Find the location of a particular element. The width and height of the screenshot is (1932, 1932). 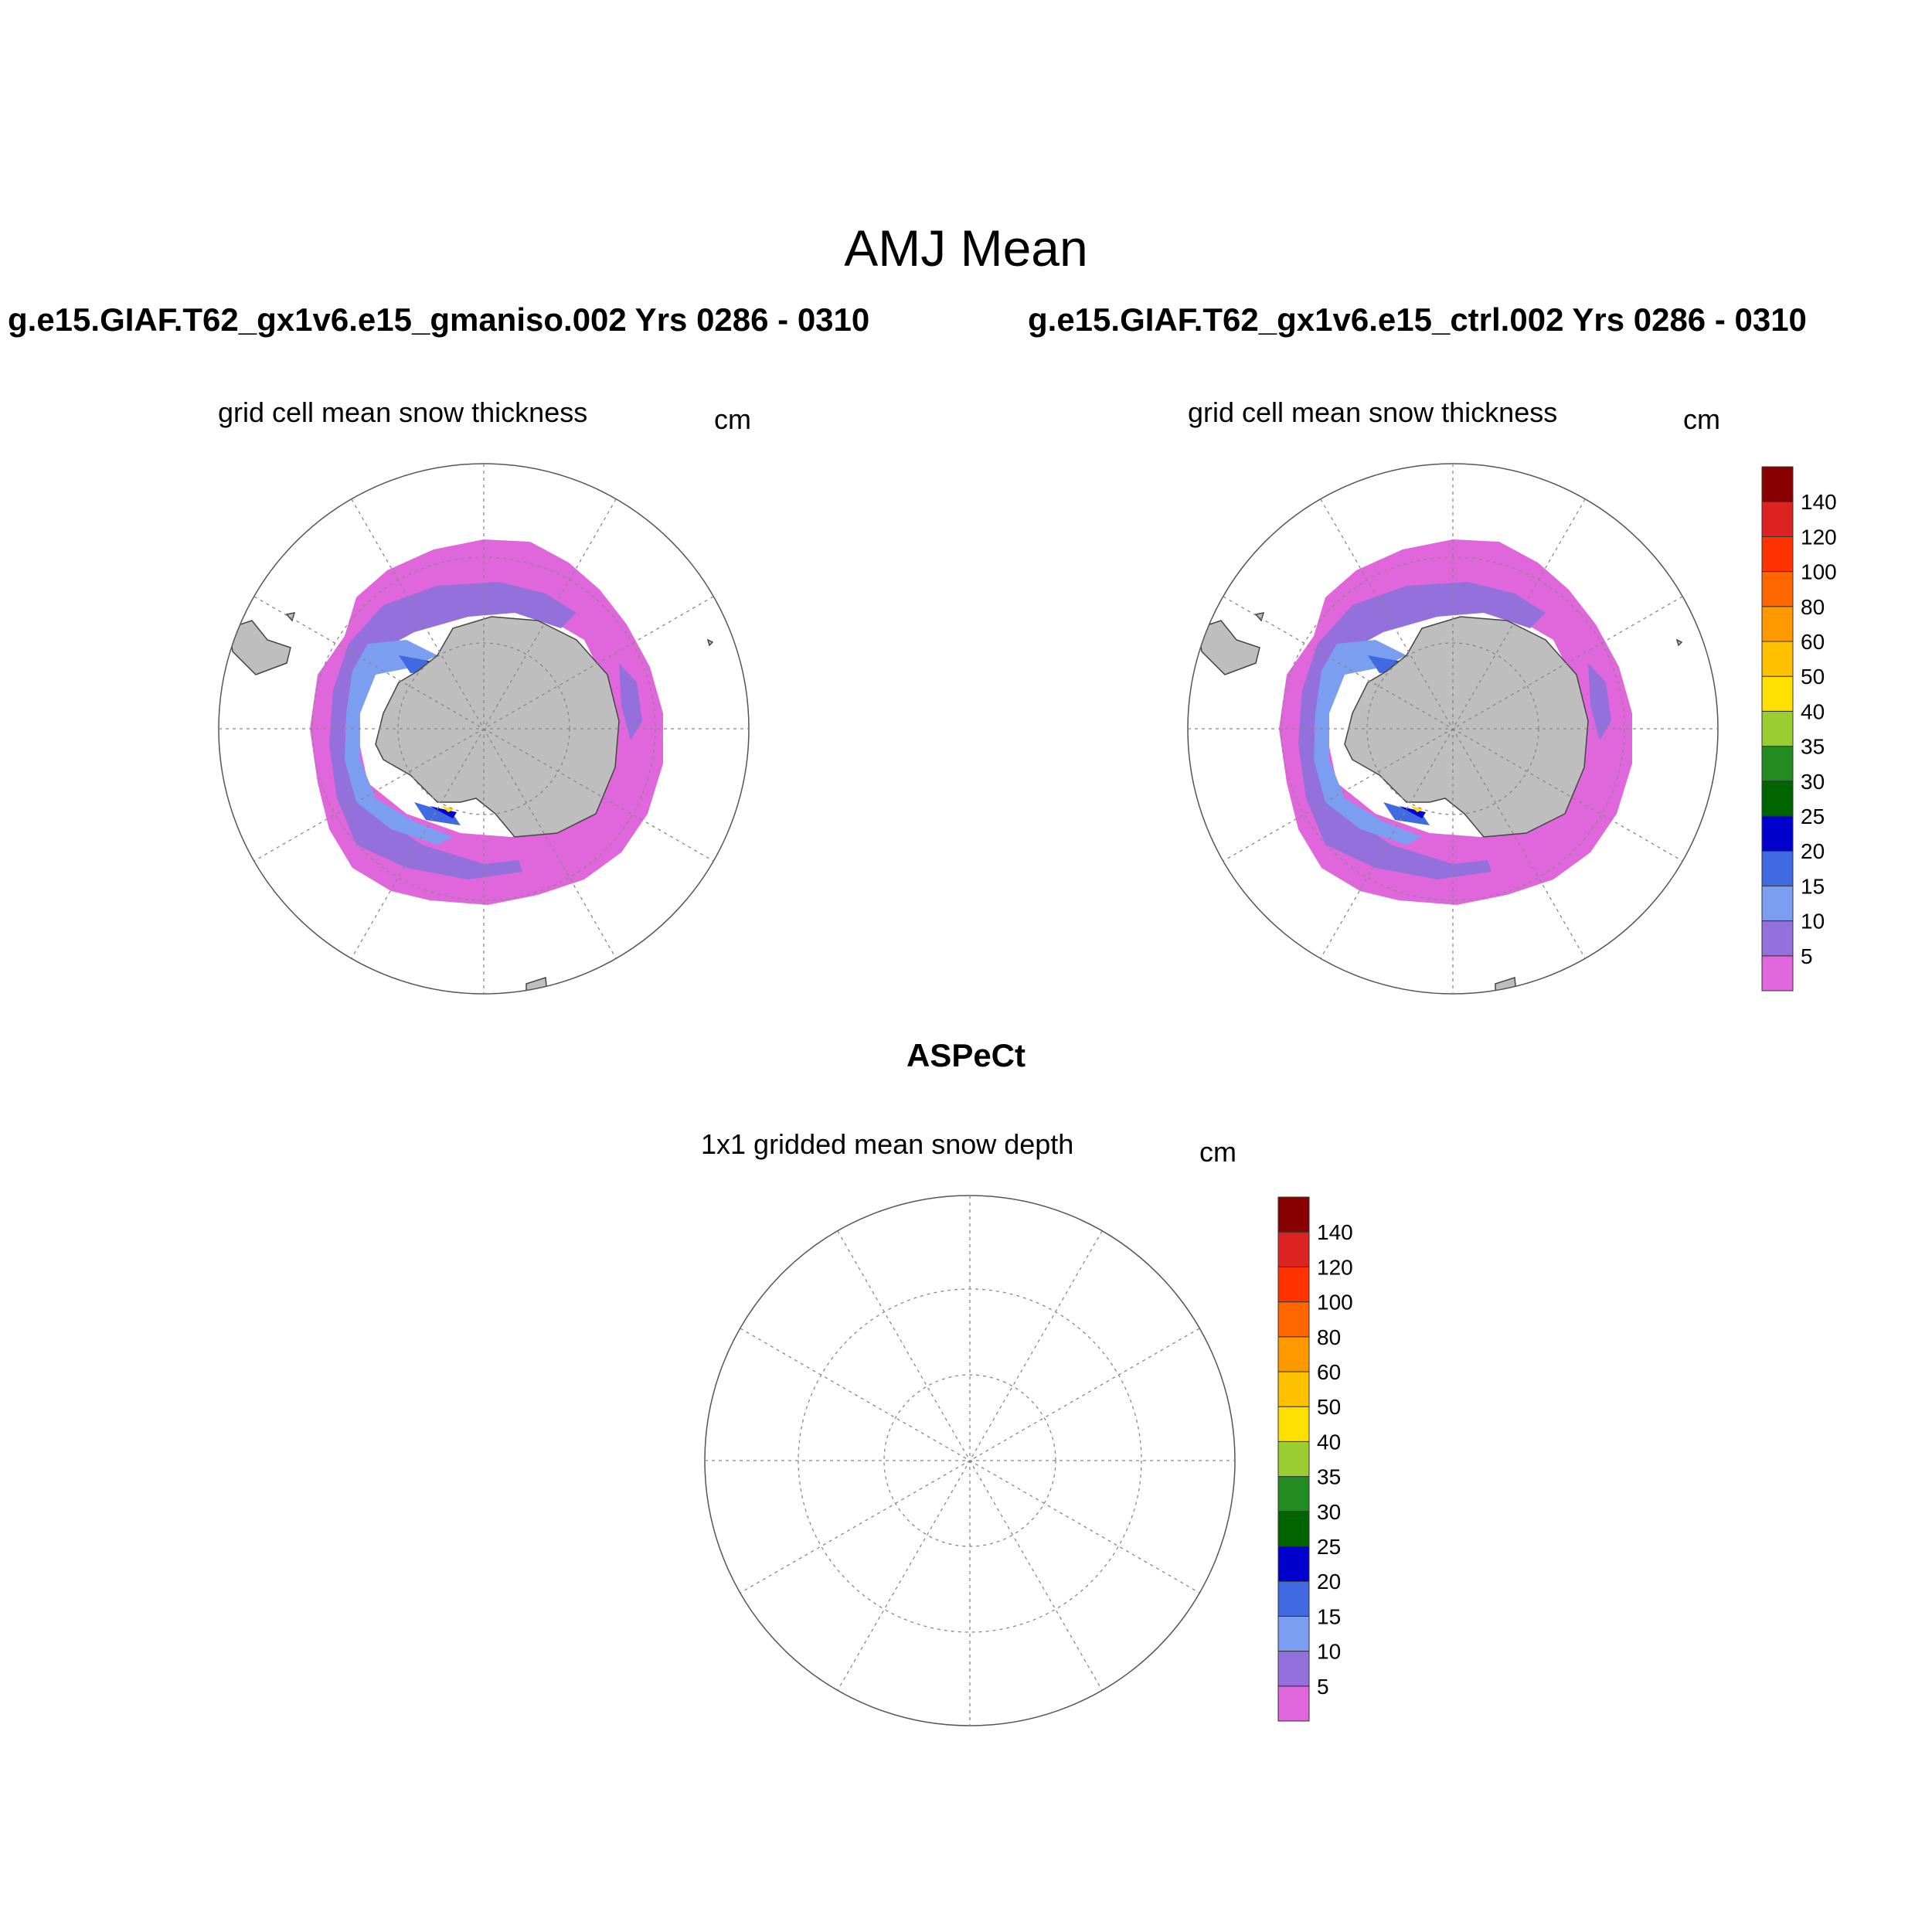

obs-subtitle: 1x1 gridded mean snow depth is located at coordinates (887, 1144).